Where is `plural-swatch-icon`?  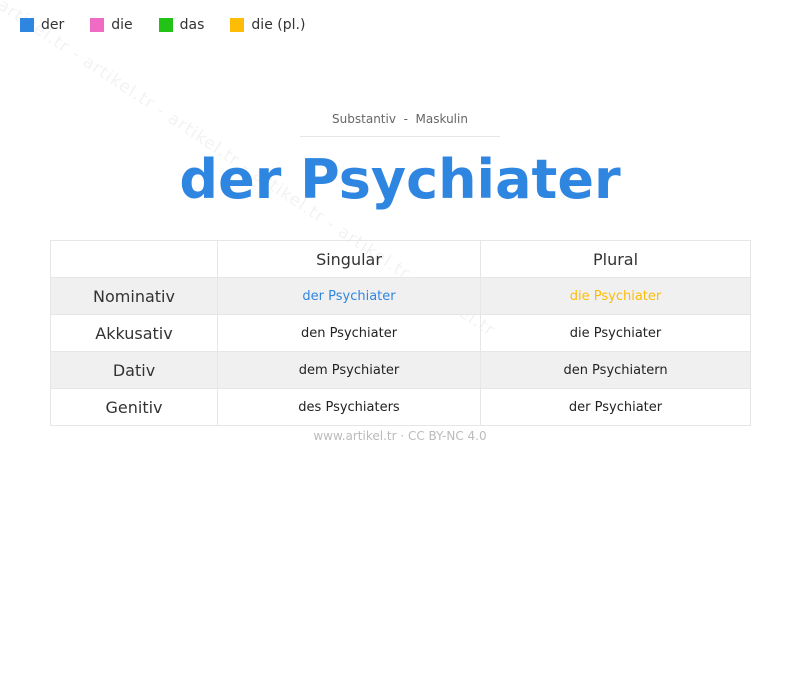
plural-swatch-icon is located at coordinates (237, 25).